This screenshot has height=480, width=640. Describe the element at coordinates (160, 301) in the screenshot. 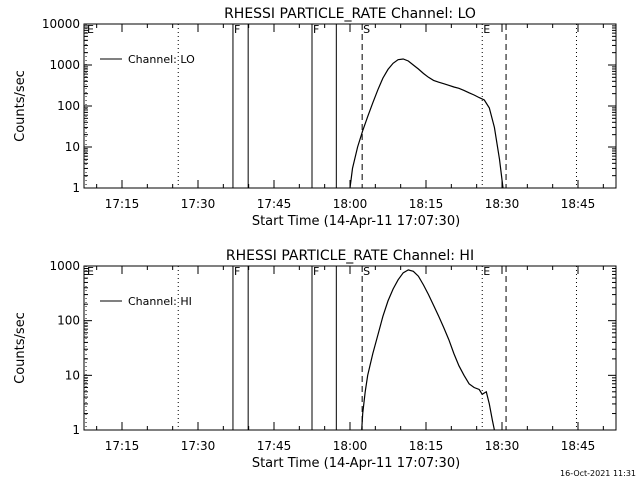

I see `legend-entry: Channel: HI` at that location.